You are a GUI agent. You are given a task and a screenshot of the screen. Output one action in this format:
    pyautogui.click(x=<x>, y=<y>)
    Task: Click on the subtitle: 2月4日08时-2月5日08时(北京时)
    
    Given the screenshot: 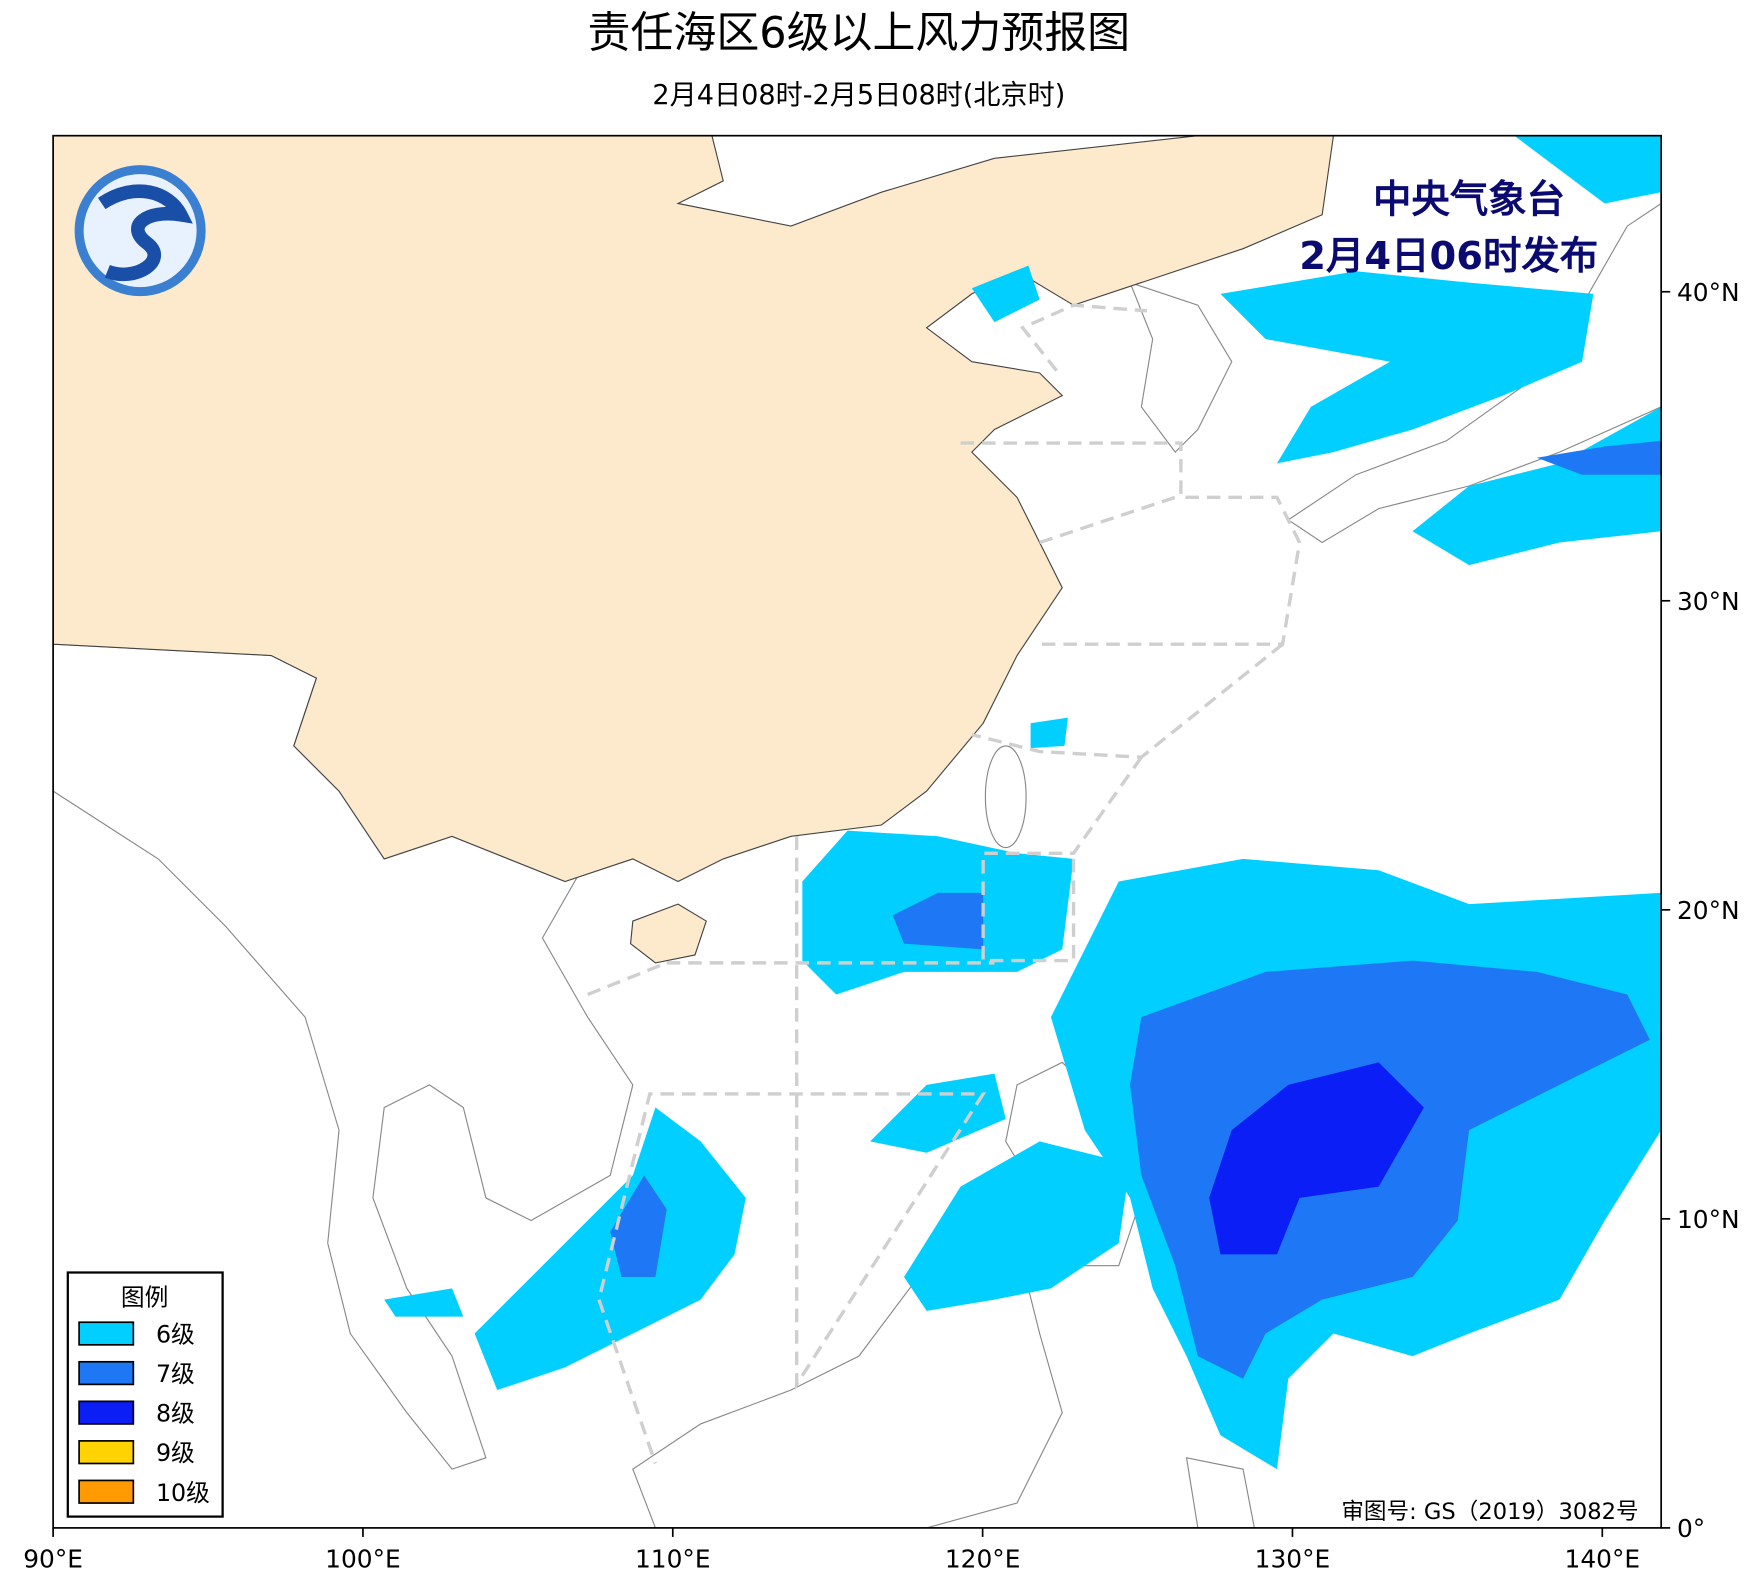 What is the action you would take?
    pyautogui.click(x=858, y=95)
    